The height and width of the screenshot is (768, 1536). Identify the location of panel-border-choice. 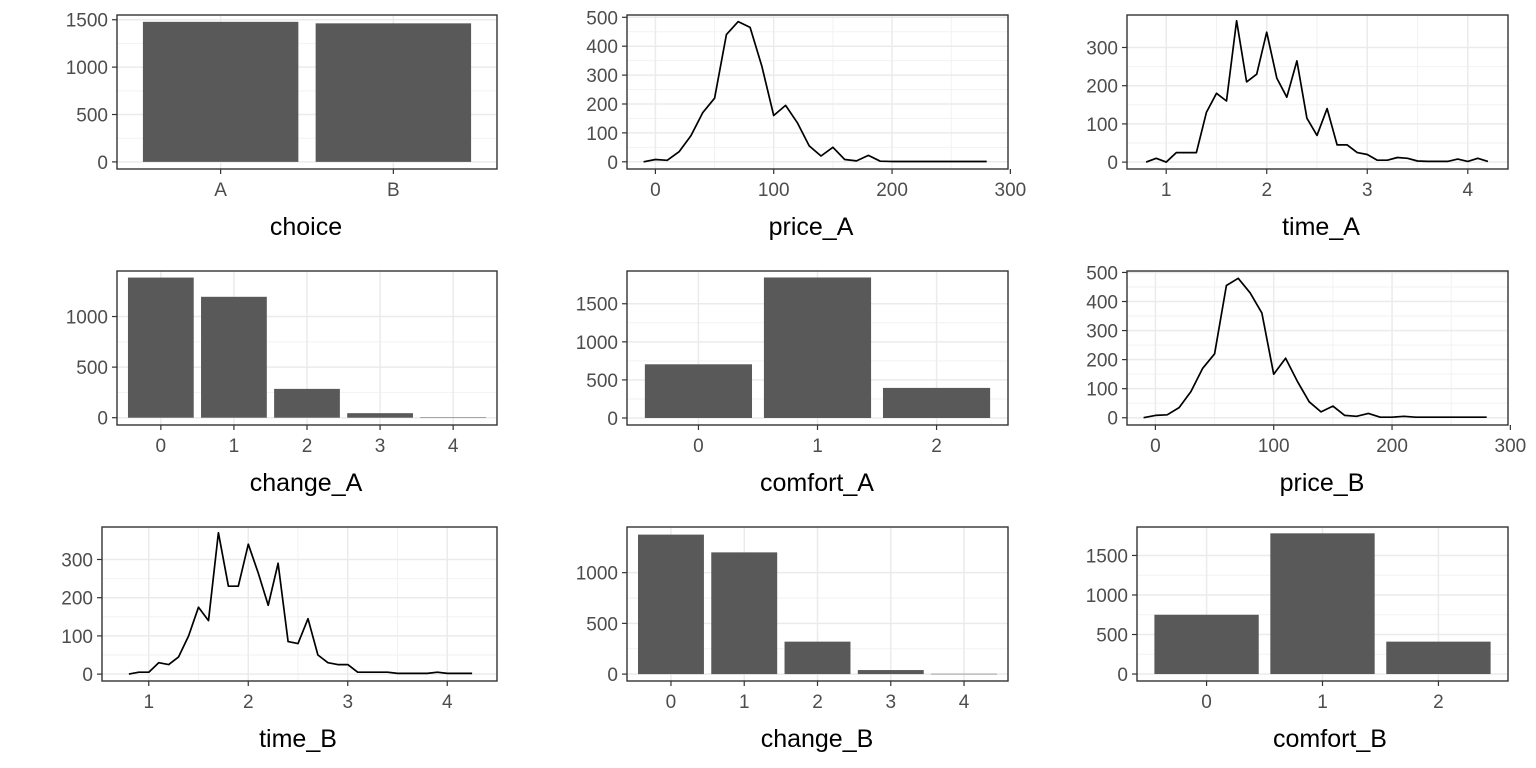
(307, 92).